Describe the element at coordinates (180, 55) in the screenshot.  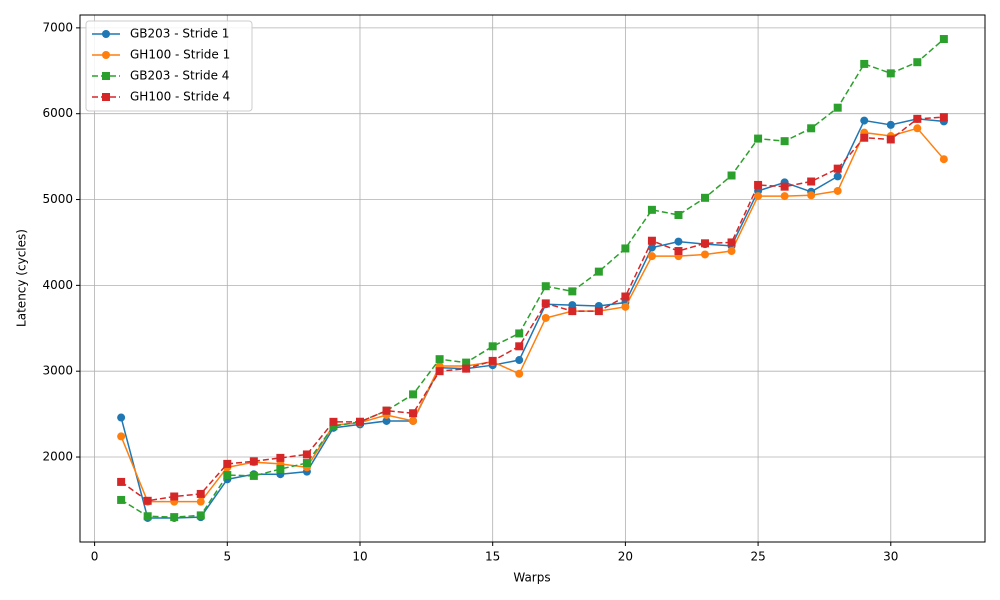
I see `legend-label: GH100 - Stride 1` at that location.